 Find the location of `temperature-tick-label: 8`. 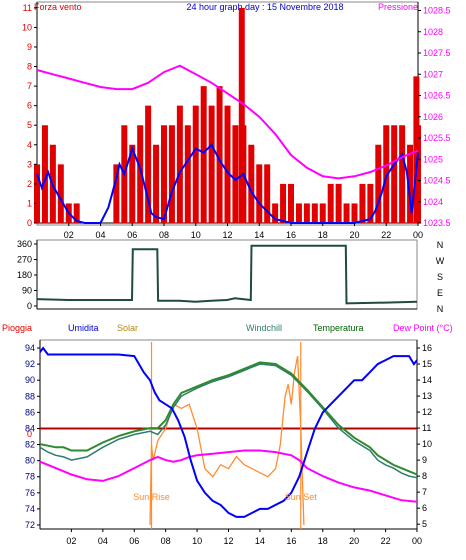

temperature-tick-label: 8 is located at coordinates (424, 476).